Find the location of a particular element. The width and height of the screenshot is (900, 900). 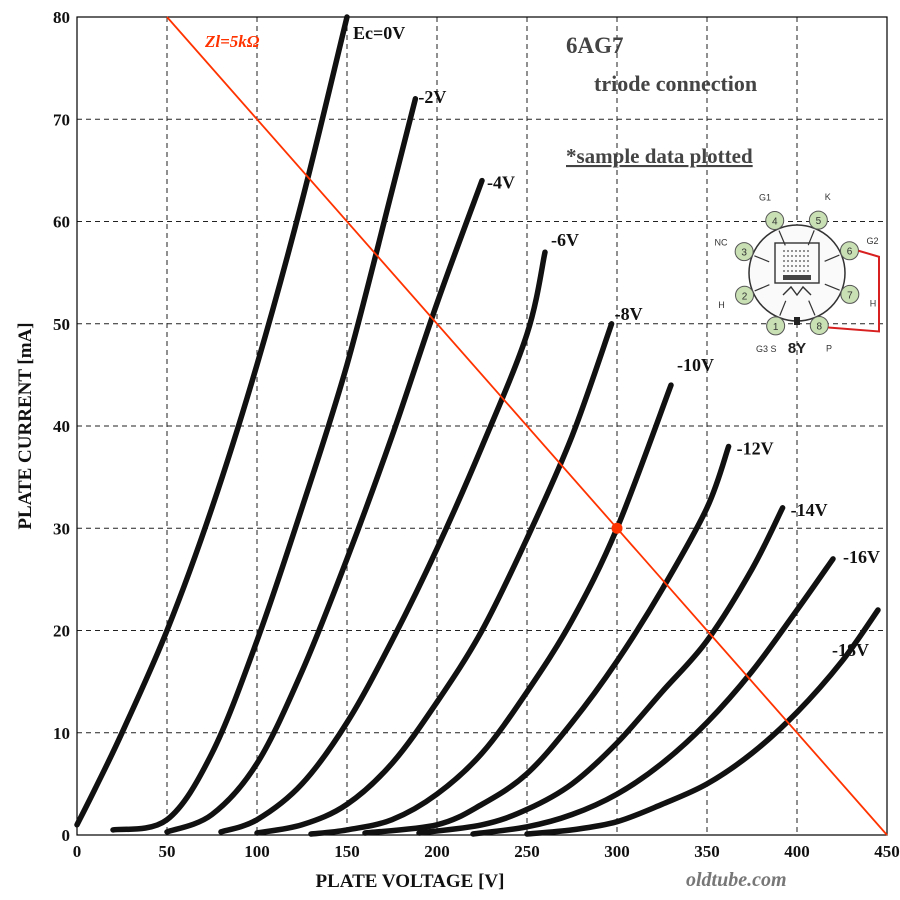

tube-envelope is located at coordinates (797, 273).